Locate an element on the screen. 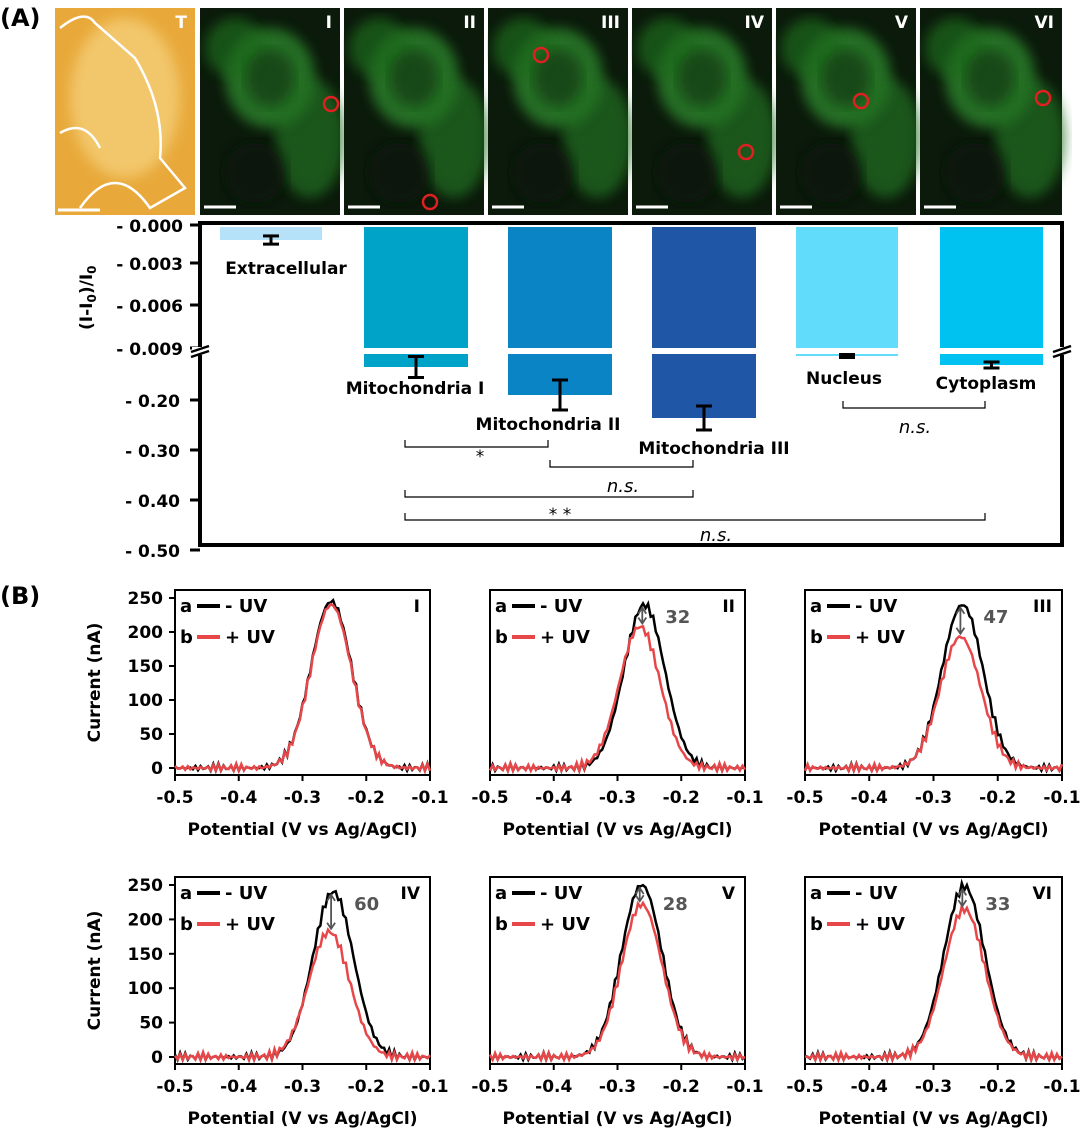 The height and width of the screenshot is (1136, 1080). y-tick-label: - 0.000 is located at coordinates (149, 227).